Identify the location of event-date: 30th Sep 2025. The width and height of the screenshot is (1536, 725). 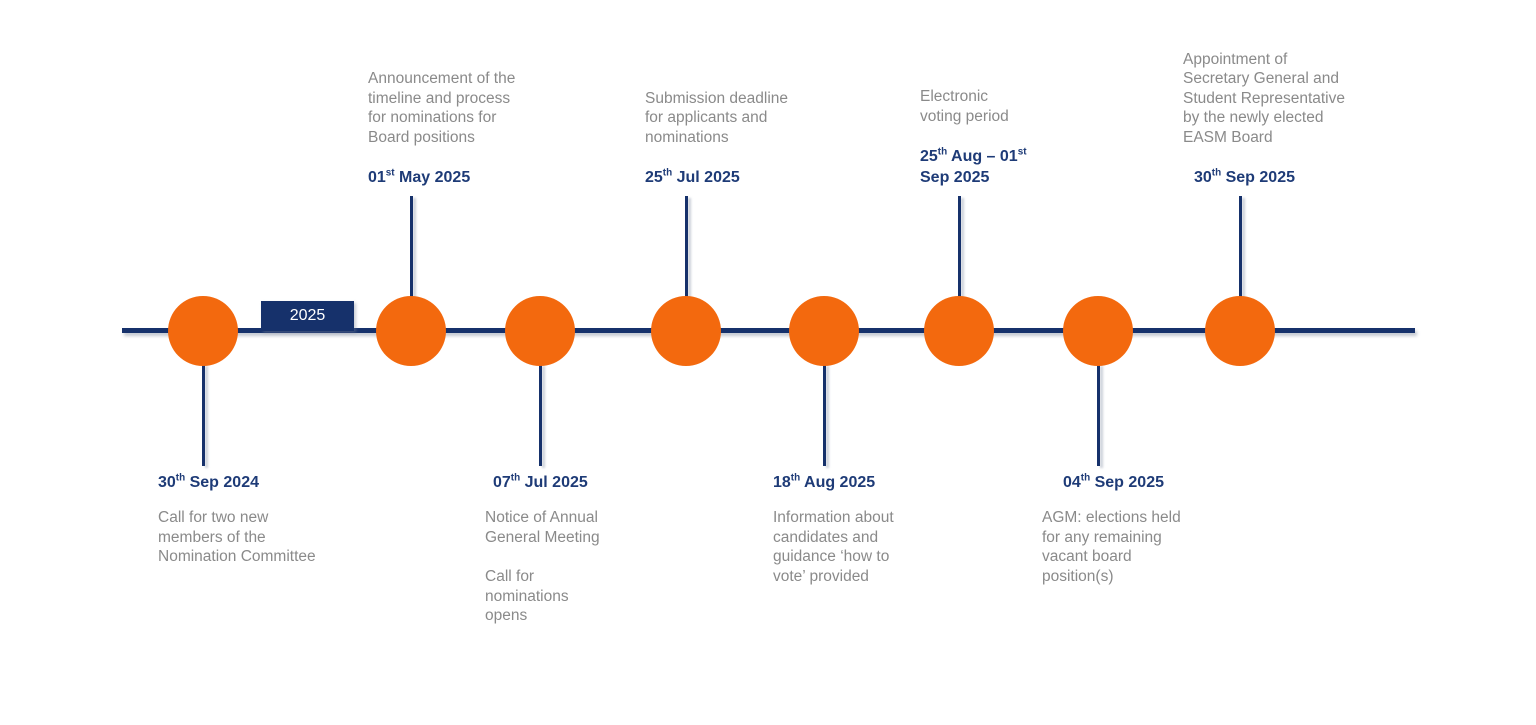
(1244, 176).